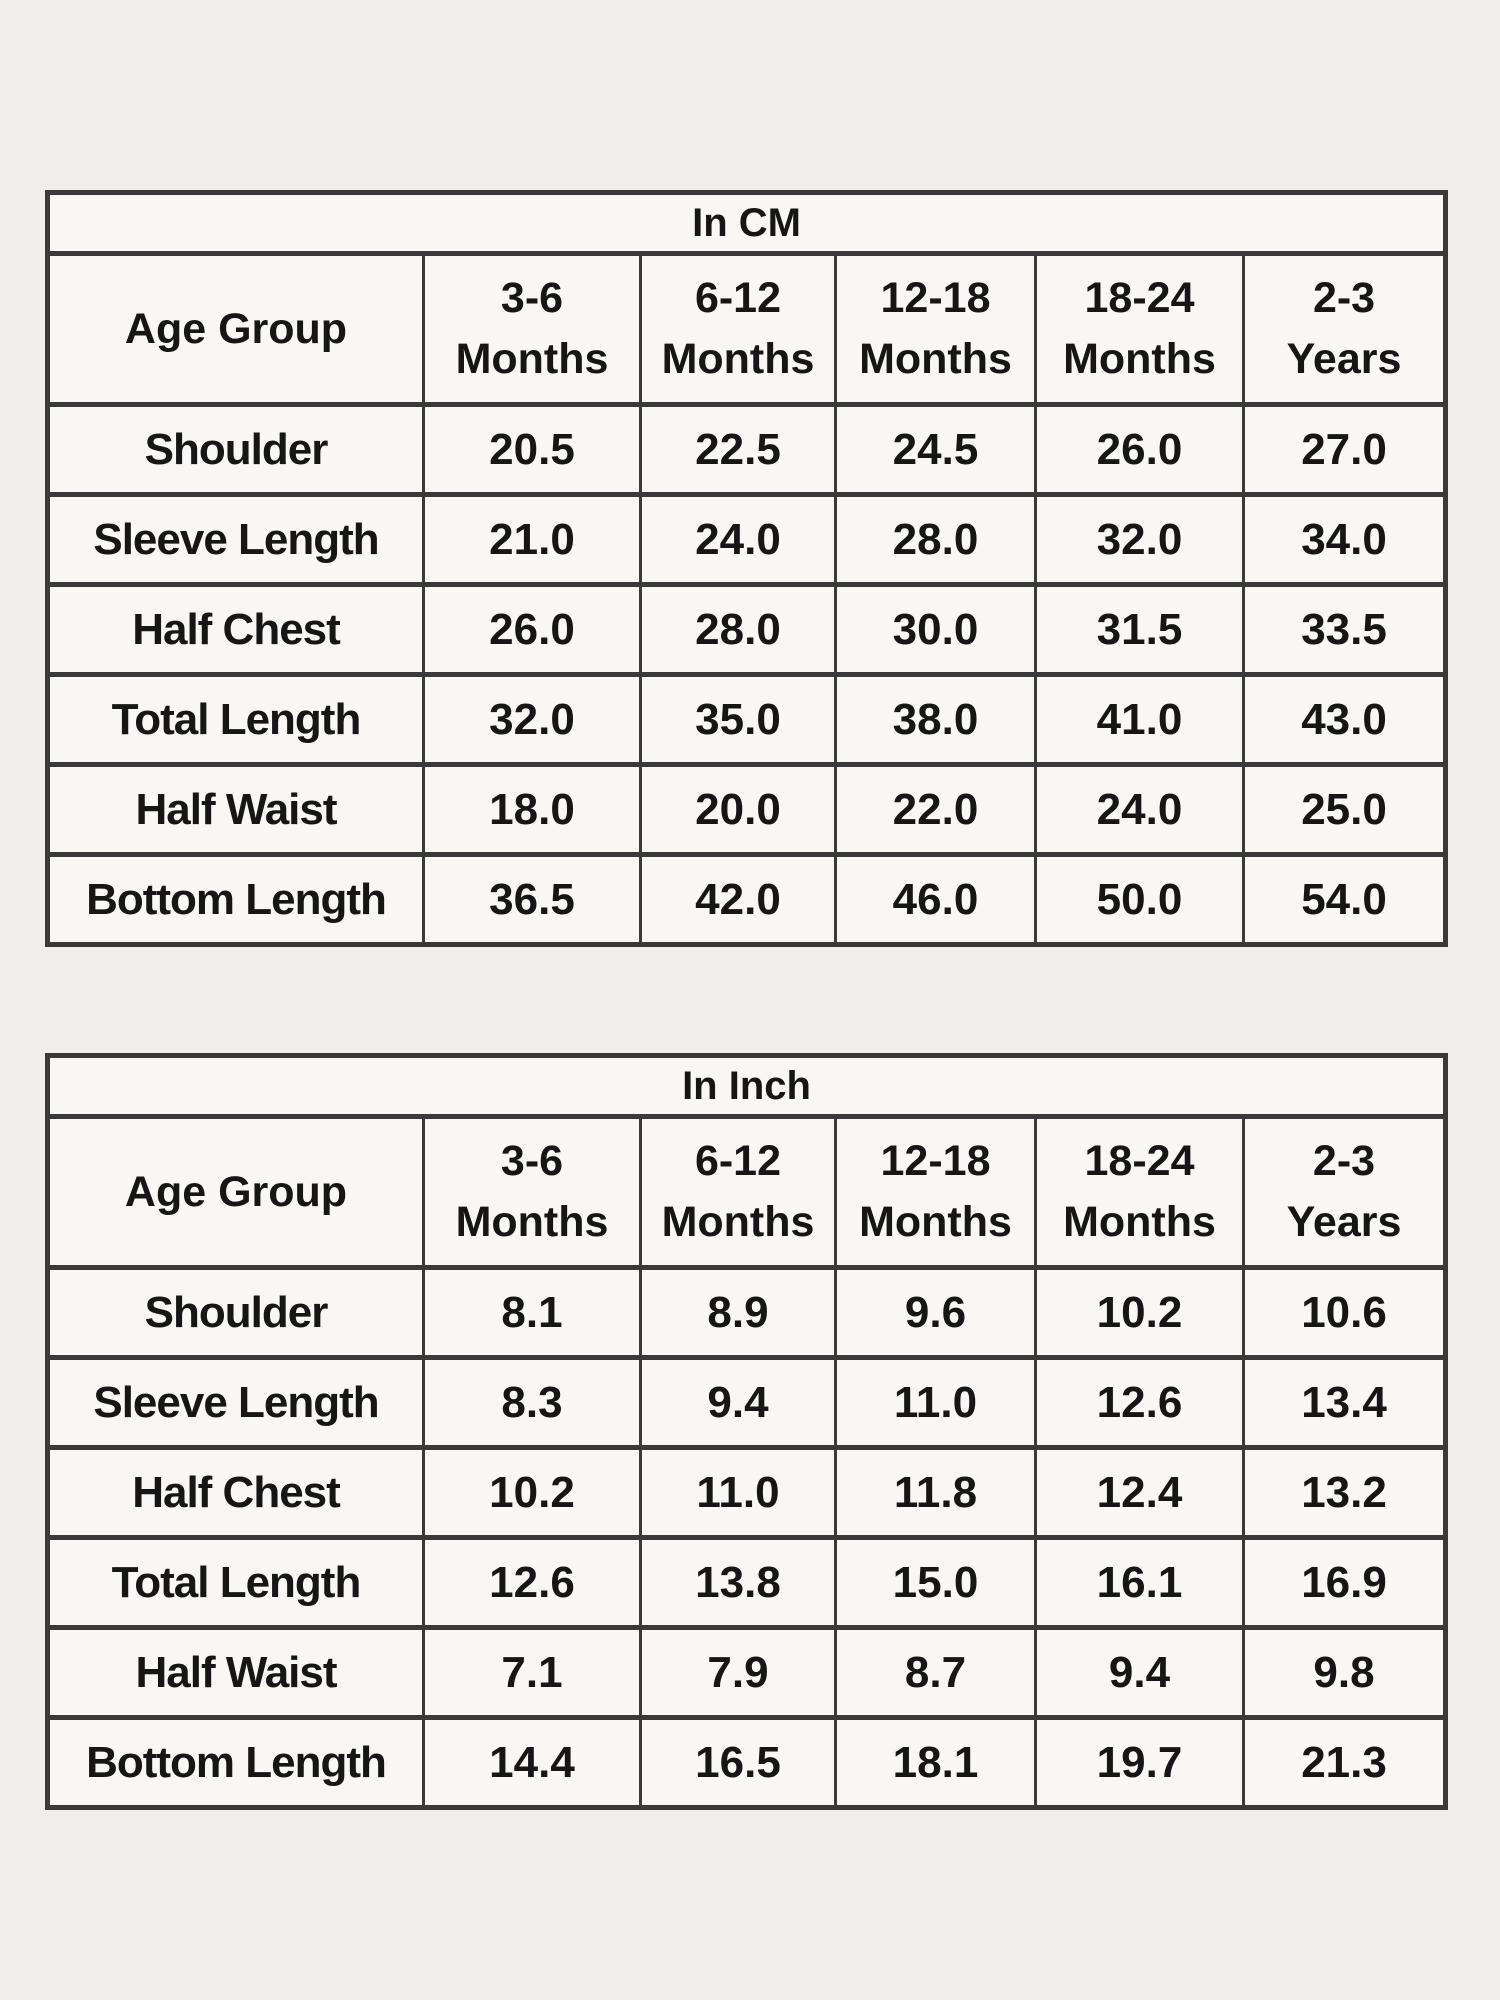 This screenshot has height=2000, width=1500. I want to click on value-cell: 54.0, so click(1344, 899).